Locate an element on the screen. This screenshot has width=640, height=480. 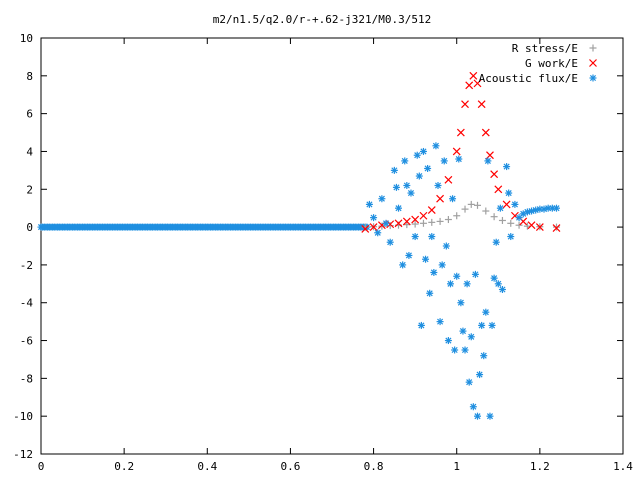
x-tick-label: 0.6 is located at coordinates (290, 466).